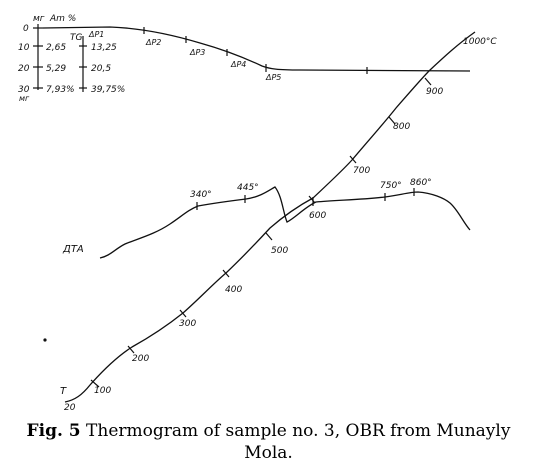 This screenshot has height=475, width=537. Describe the element at coordinates (63, 391) in the screenshot. I see `temperature-series-label: T` at that location.